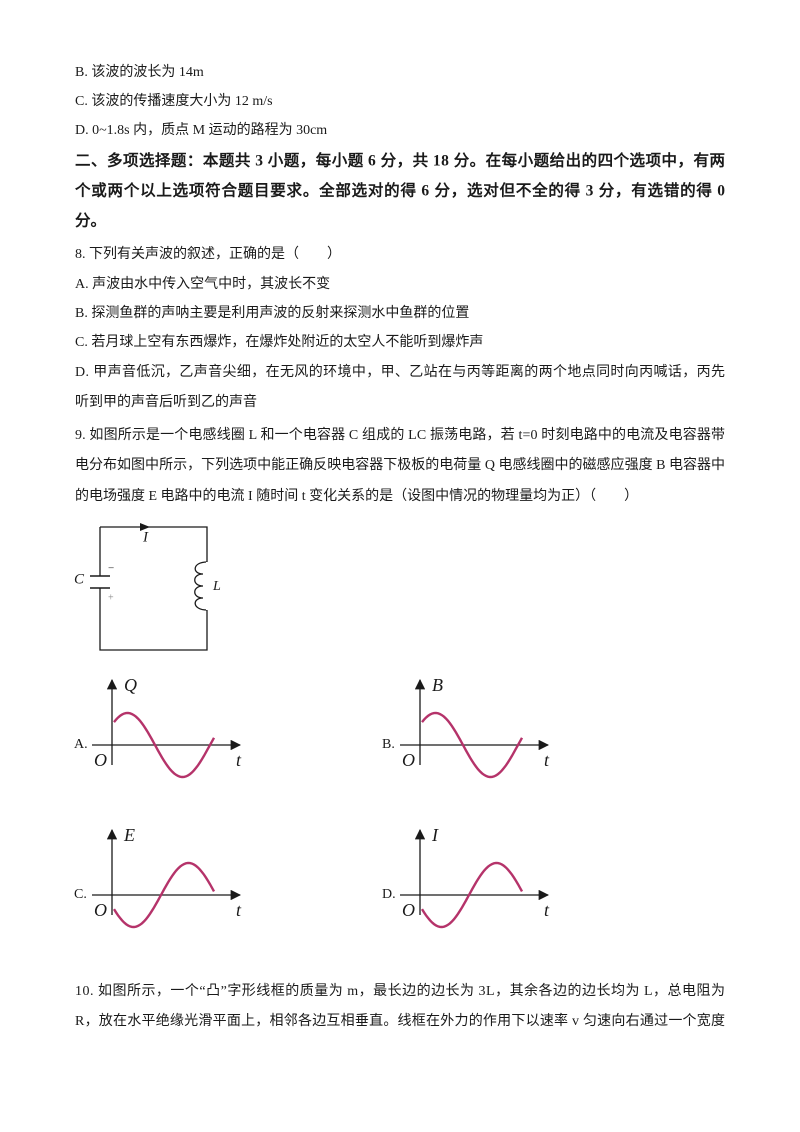 This screenshot has width=800, height=1132. What do you see at coordinates (201, 130) in the screenshot?
I see `text-line: D. 0~1.8s 内，质点 M 运动的路程为 30cm` at bounding box center [201, 130].